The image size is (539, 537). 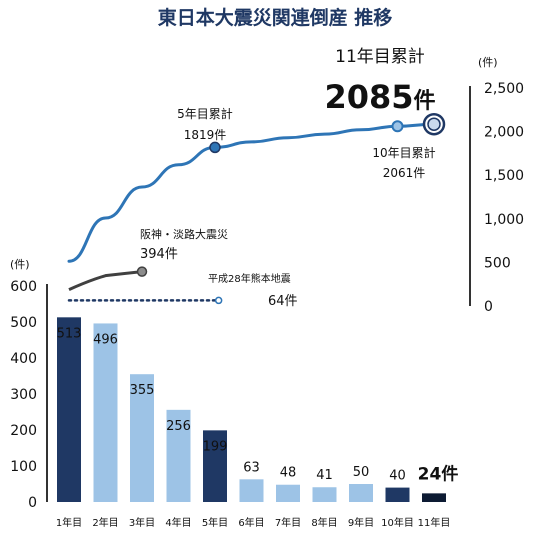 I want to click on y5-marker, so click(x=215, y=147).